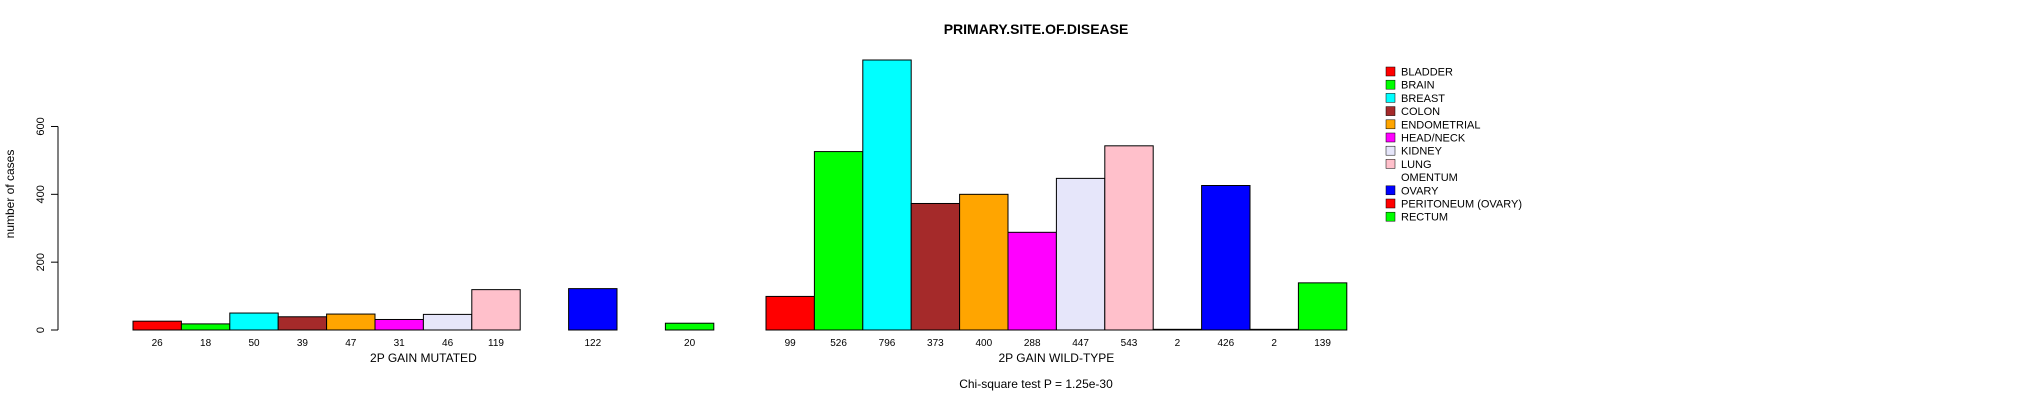 This screenshot has height=405, width=2040. Describe the element at coordinates (1225, 343) in the screenshot. I see `bar-count-label: 426` at that location.